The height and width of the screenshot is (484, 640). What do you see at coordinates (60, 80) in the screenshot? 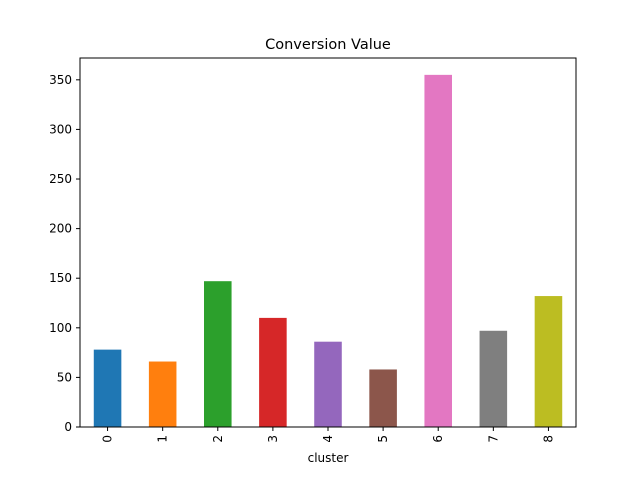
I see `y-tick-label: 350` at bounding box center [60, 80].